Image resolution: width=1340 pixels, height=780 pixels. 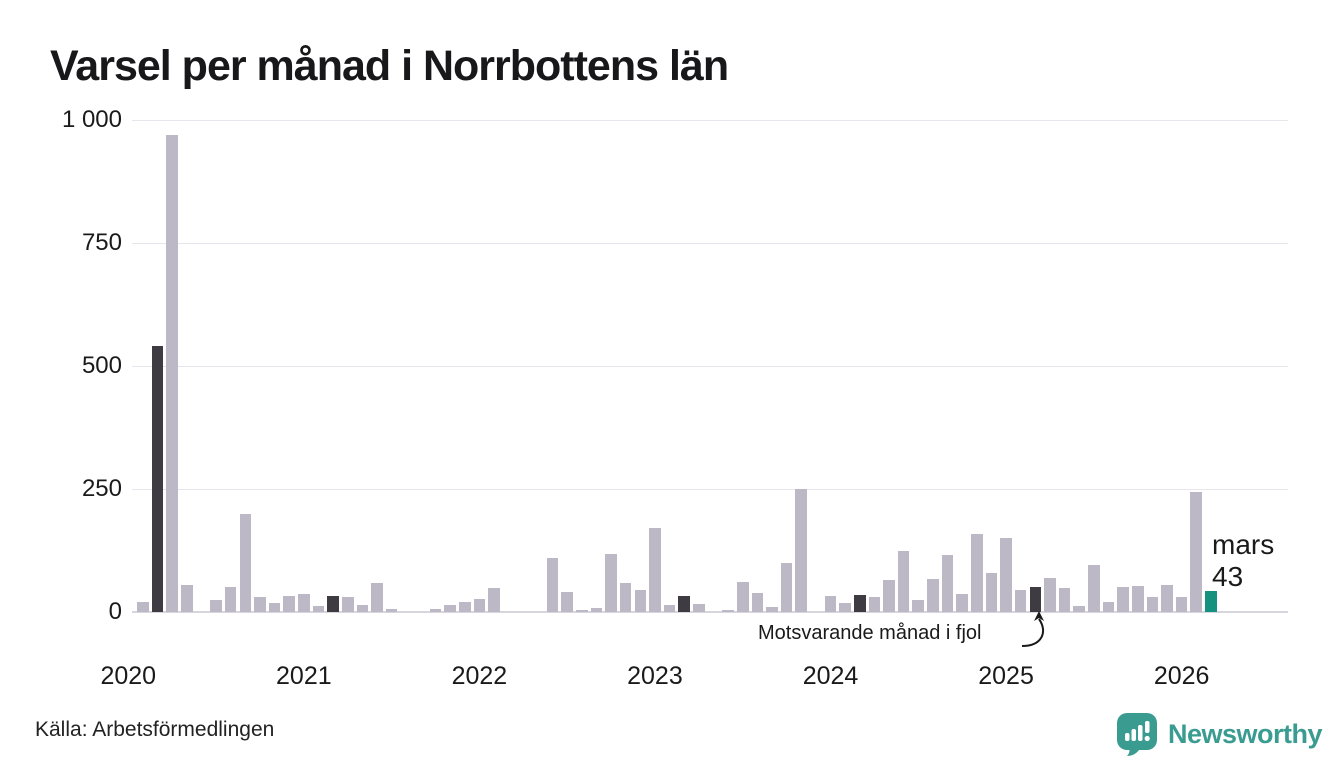 I want to click on x-axis-year-2025: 2025, so click(x=1006, y=676).